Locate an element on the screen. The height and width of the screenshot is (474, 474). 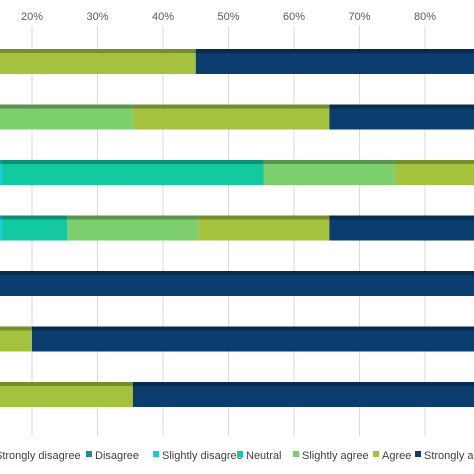
x-tick-label: 20% is located at coordinates (32, 17).